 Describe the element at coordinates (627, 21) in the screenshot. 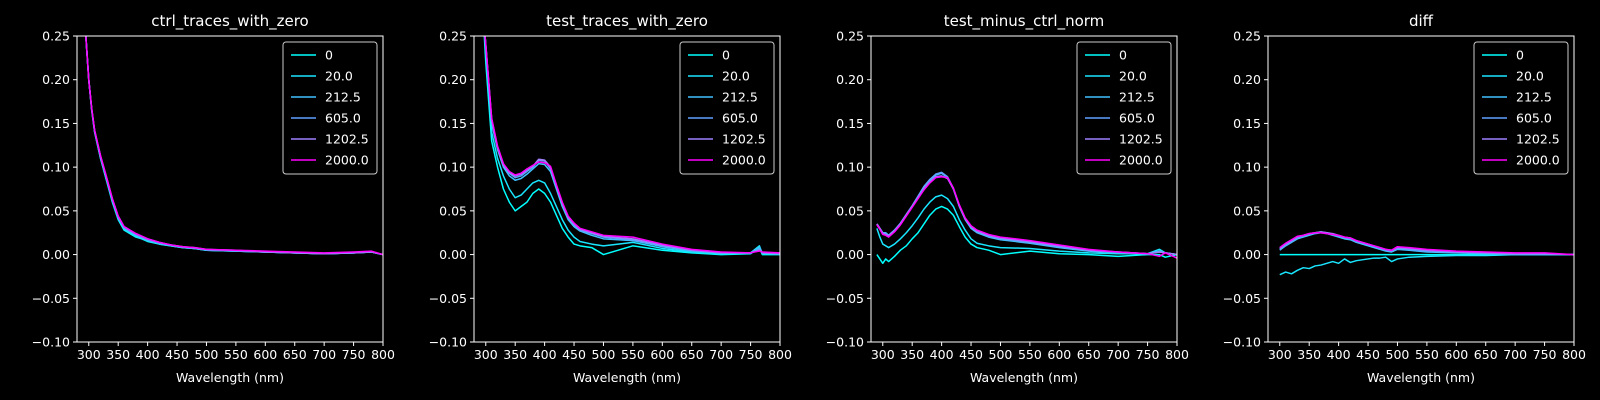

I see `chart-title: test_traces_with_zero` at that location.